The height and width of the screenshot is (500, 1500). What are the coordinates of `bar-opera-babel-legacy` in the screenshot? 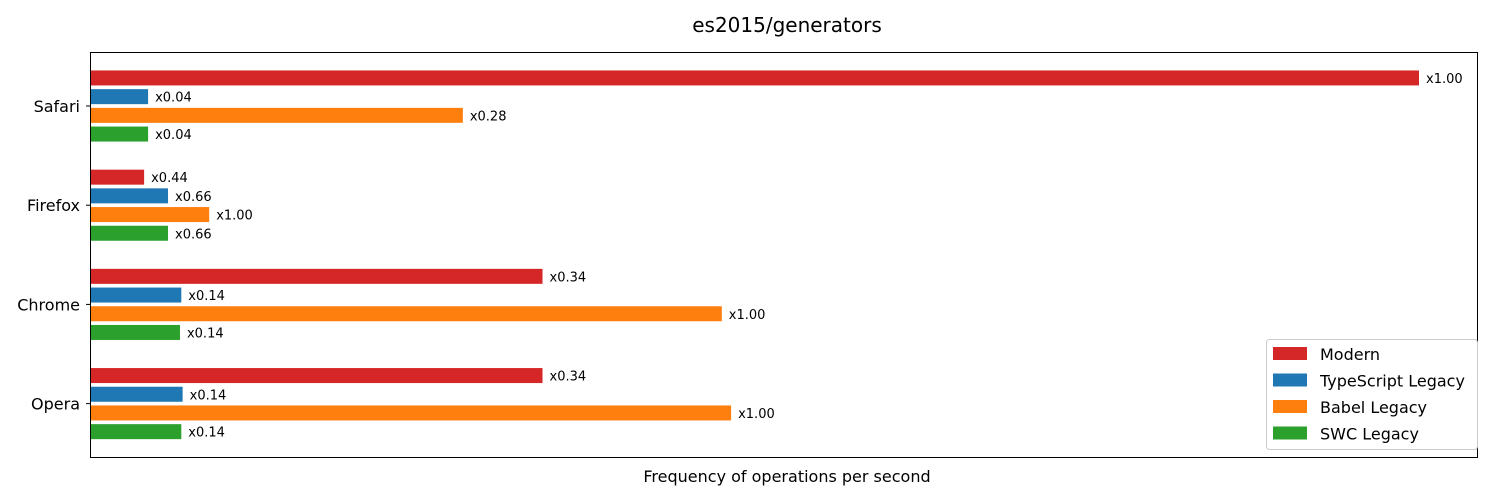 It's located at (411, 413).